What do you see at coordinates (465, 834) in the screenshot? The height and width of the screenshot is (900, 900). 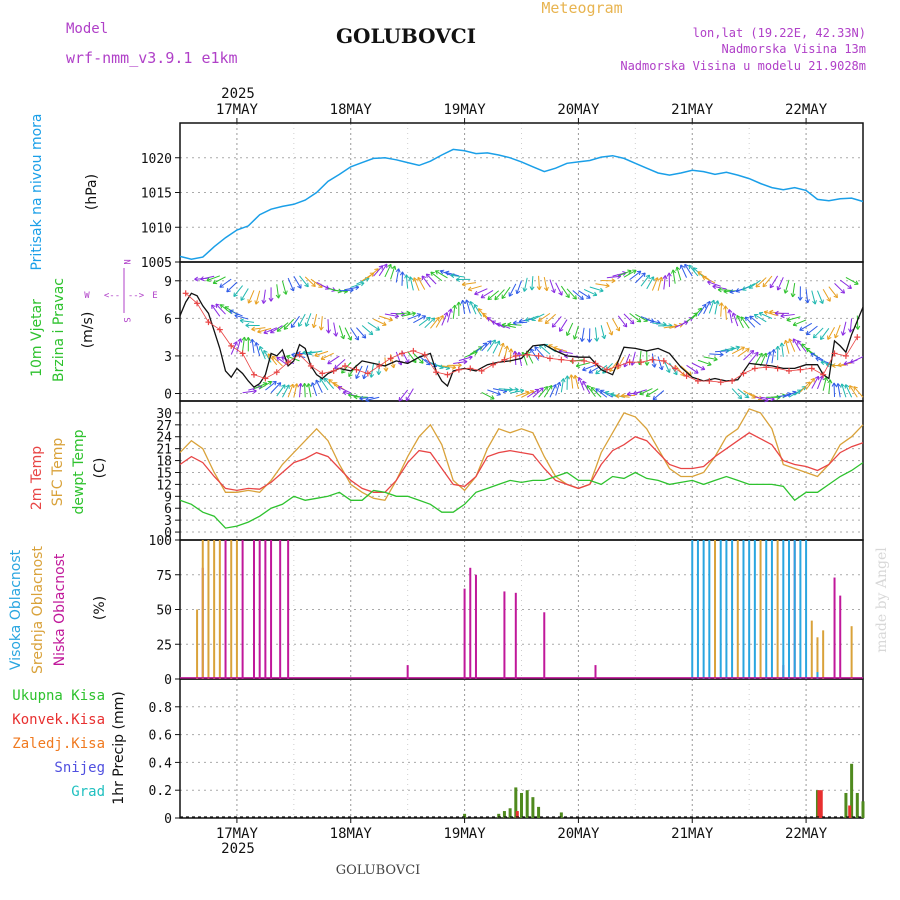 I see `day-label-bottom: 19MAY` at bounding box center [465, 834].